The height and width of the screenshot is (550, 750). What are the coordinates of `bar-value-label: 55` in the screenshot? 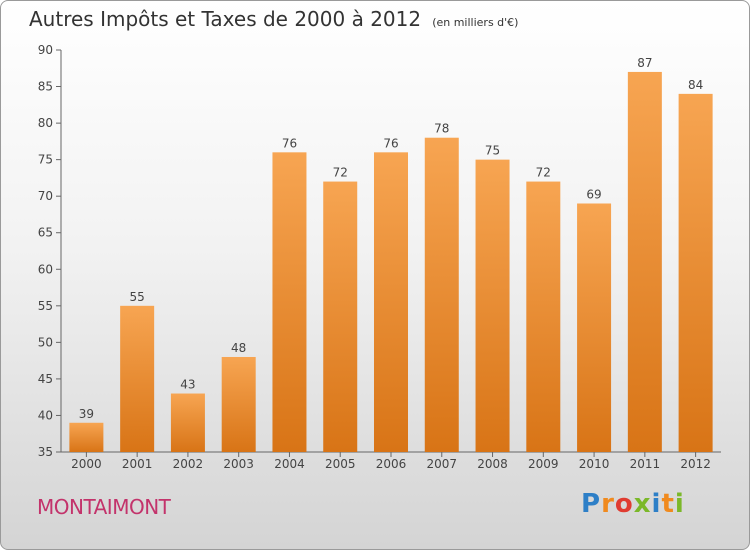 It's located at (137, 297).